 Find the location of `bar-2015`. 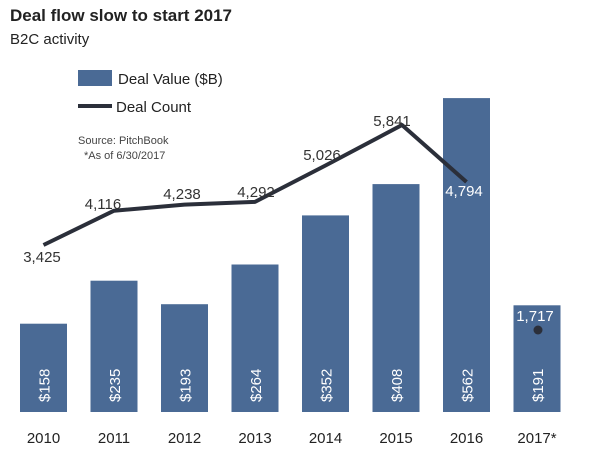

bar-2015 is located at coordinates (396, 298).